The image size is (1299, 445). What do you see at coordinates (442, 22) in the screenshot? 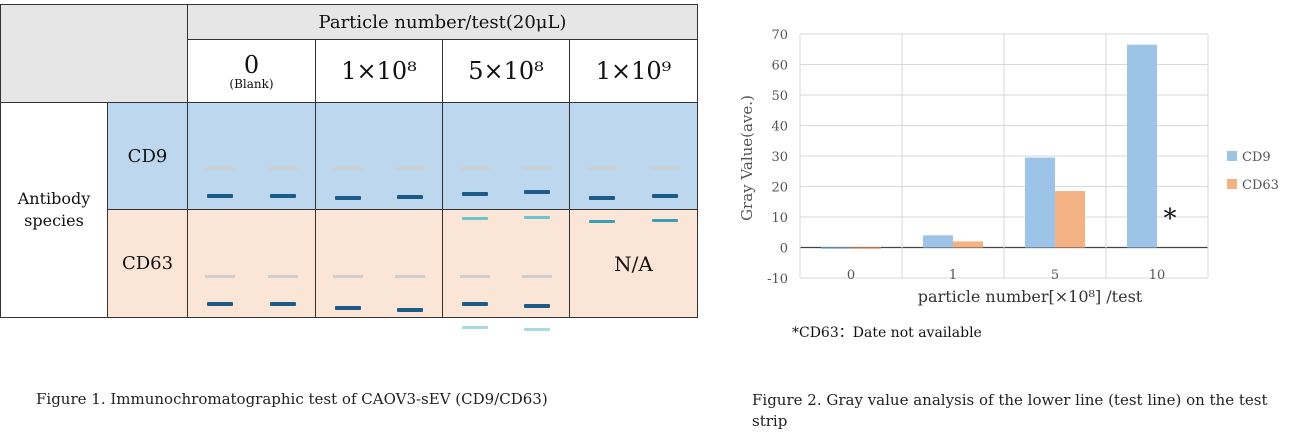
I see `particle-number-header: Particle number/test(20μL)` at bounding box center [442, 22].